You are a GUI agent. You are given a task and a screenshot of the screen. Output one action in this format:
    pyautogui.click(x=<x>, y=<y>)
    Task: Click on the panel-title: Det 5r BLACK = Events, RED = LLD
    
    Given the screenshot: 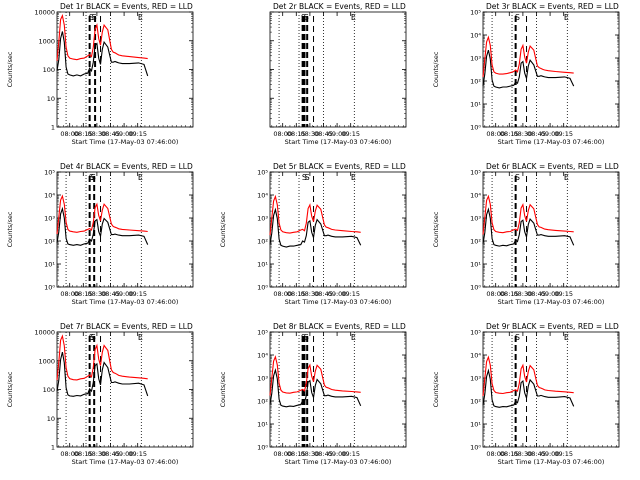 What is the action you would take?
    pyautogui.click(x=339, y=166)
    